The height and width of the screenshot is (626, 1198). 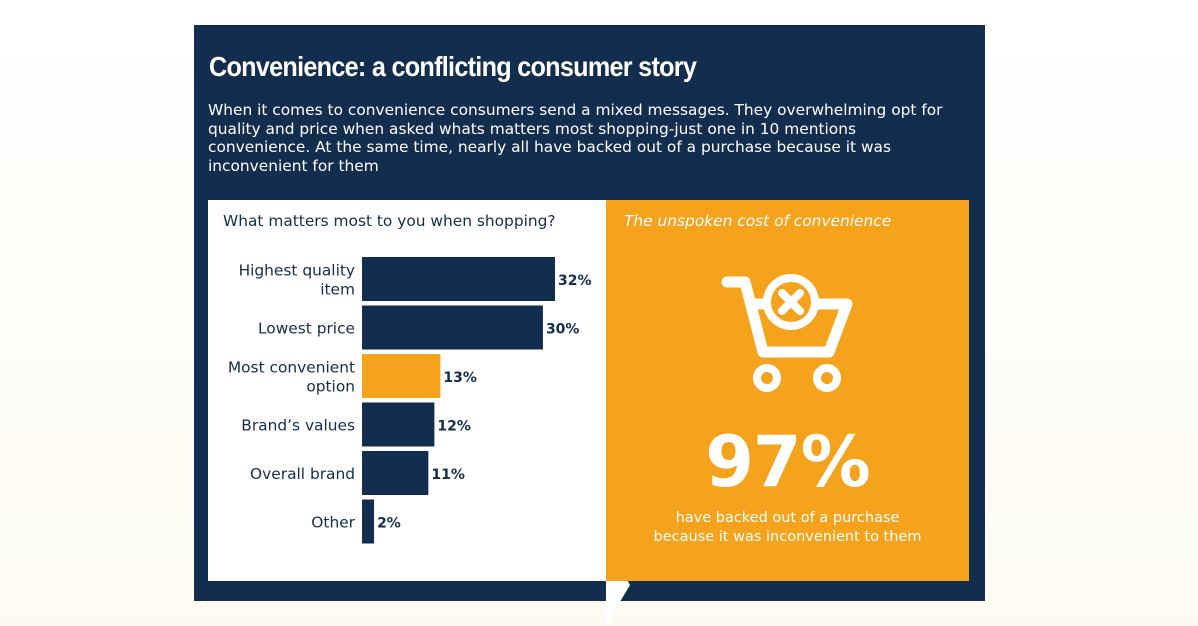 I want to click on category-label-6: Other, so click(x=333, y=523).